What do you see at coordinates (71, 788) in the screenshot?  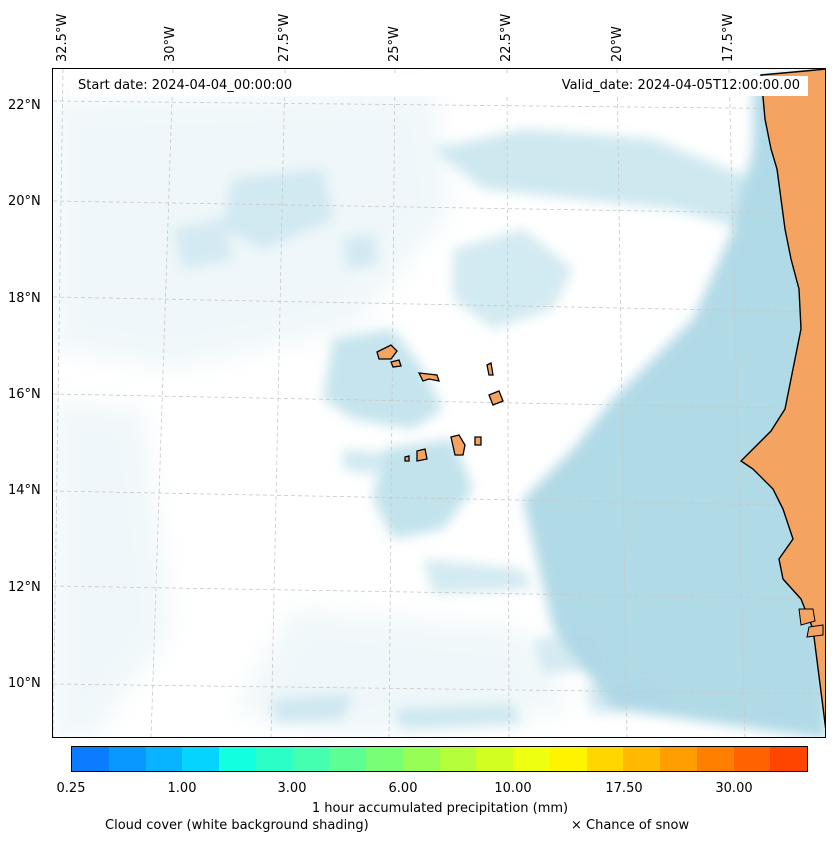 I see `colorbar-tick-0: 0.25` at bounding box center [71, 788].